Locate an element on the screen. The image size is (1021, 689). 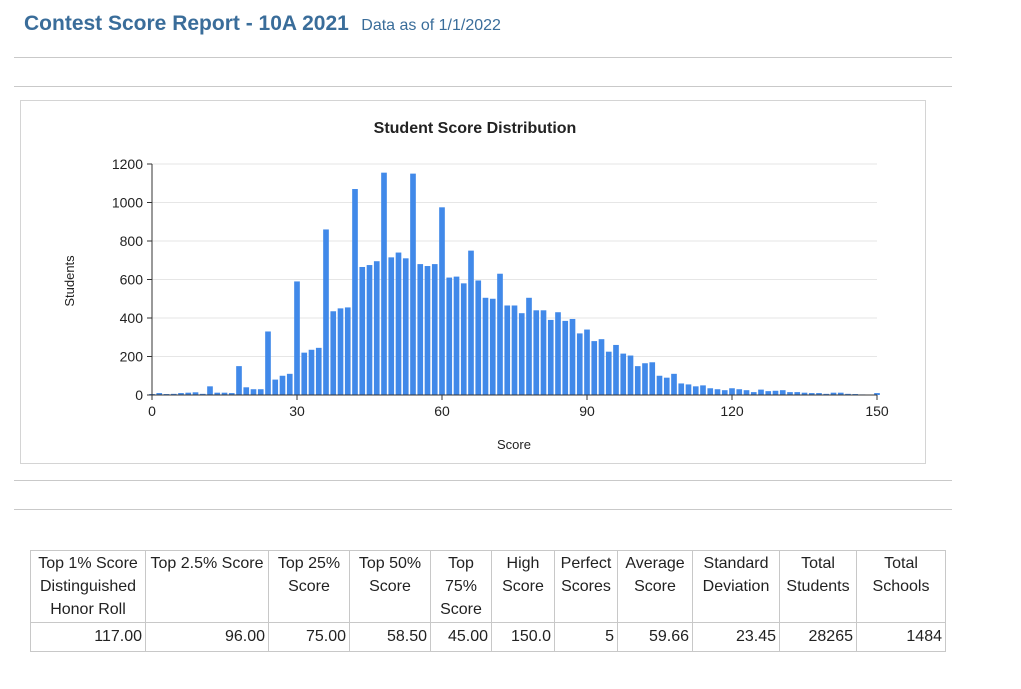
x-axis-label: Score is located at coordinates (514, 444).